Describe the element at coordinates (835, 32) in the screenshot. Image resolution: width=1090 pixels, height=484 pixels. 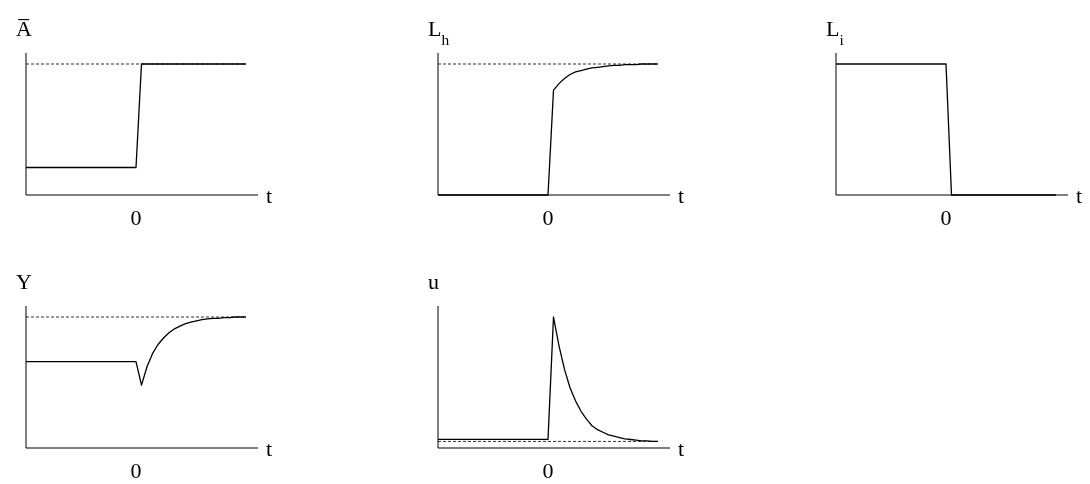
I see `chart-title: L$_{i}$` at that location.